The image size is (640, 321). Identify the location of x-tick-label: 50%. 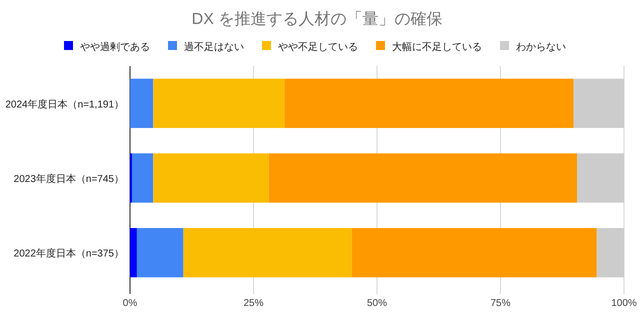
(377, 303).